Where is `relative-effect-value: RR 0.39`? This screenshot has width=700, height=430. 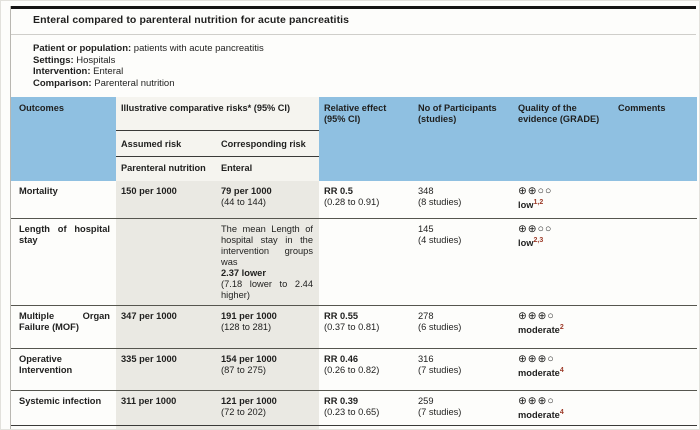
relative-effect-value: RR 0.39 is located at coordinates (341, 401).